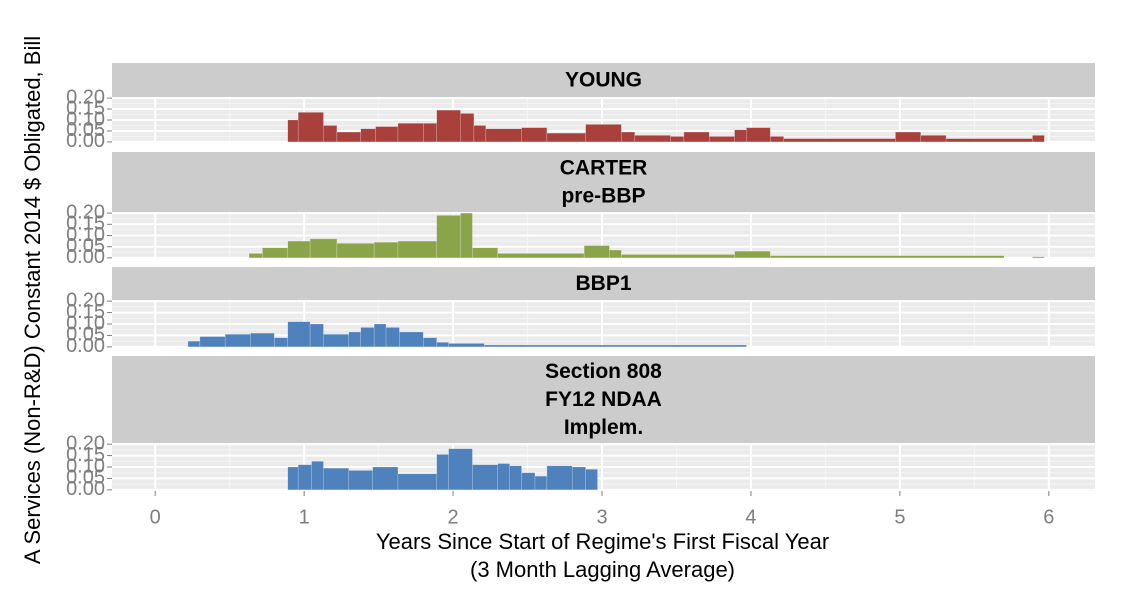 This screenshot has width=1125, height=600. I want to click on facet-title: BBP1, so click(603, 283).